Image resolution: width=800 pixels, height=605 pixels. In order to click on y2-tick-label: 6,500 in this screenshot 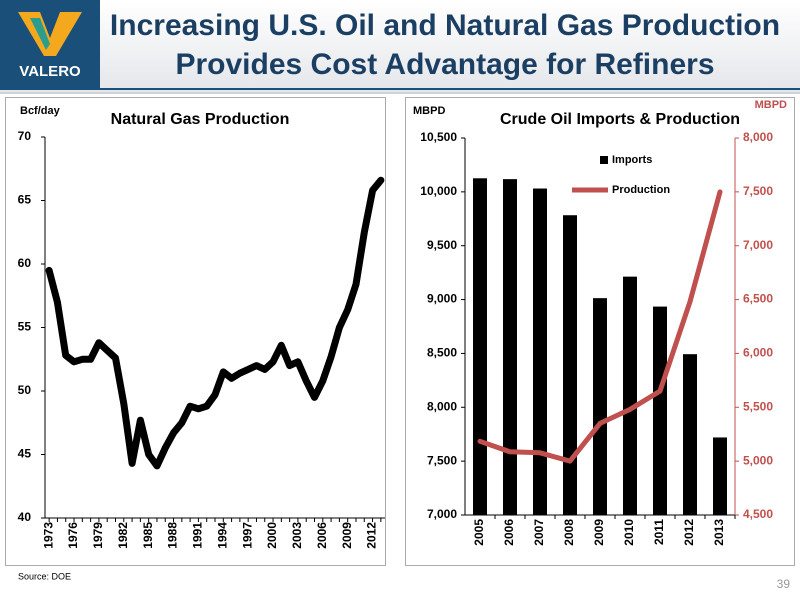, I will do `click(758, 299)`.